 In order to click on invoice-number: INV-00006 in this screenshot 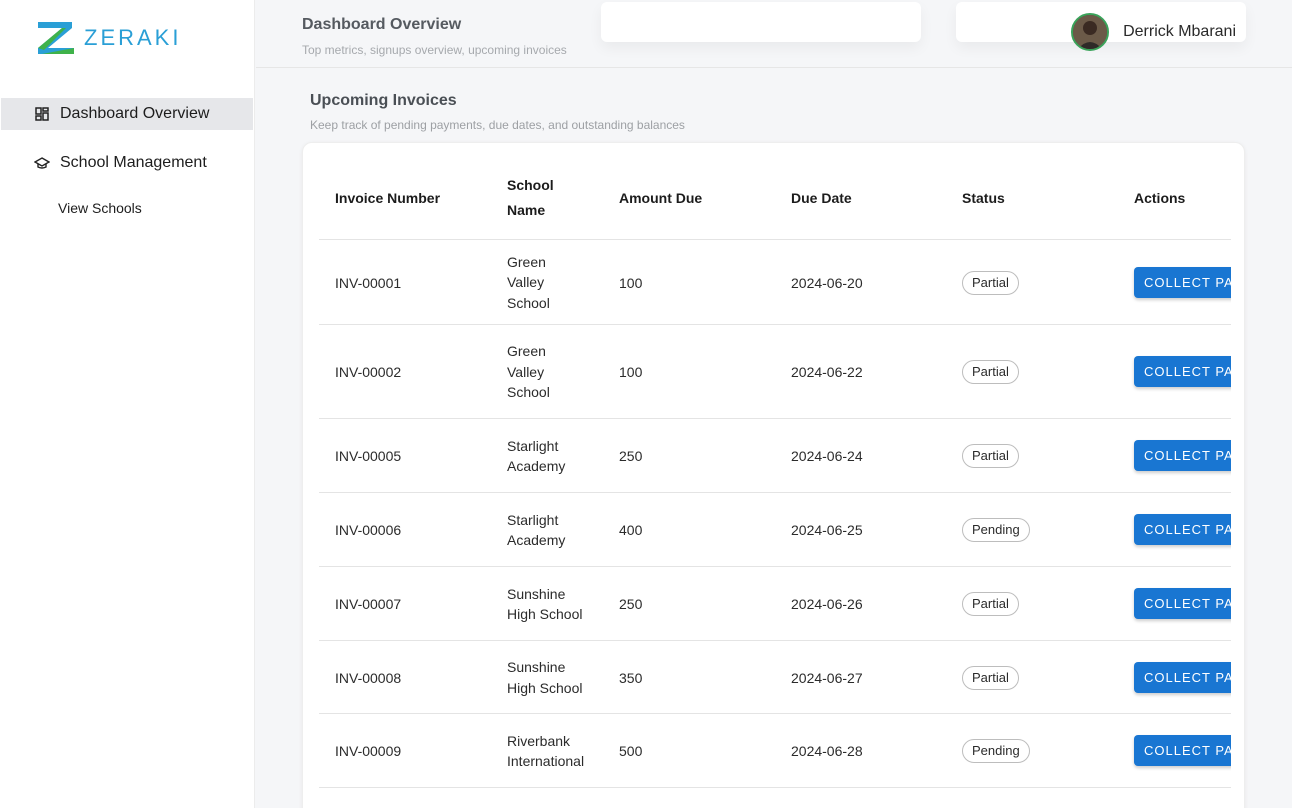, I will do `click(368, 530)`.